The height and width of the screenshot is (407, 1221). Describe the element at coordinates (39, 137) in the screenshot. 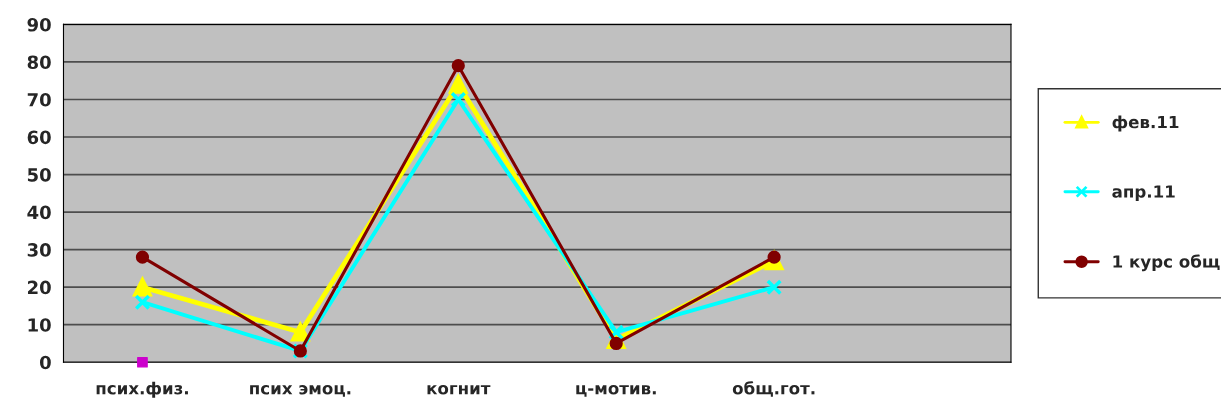

I see `y-tick-label: 60` at that location.